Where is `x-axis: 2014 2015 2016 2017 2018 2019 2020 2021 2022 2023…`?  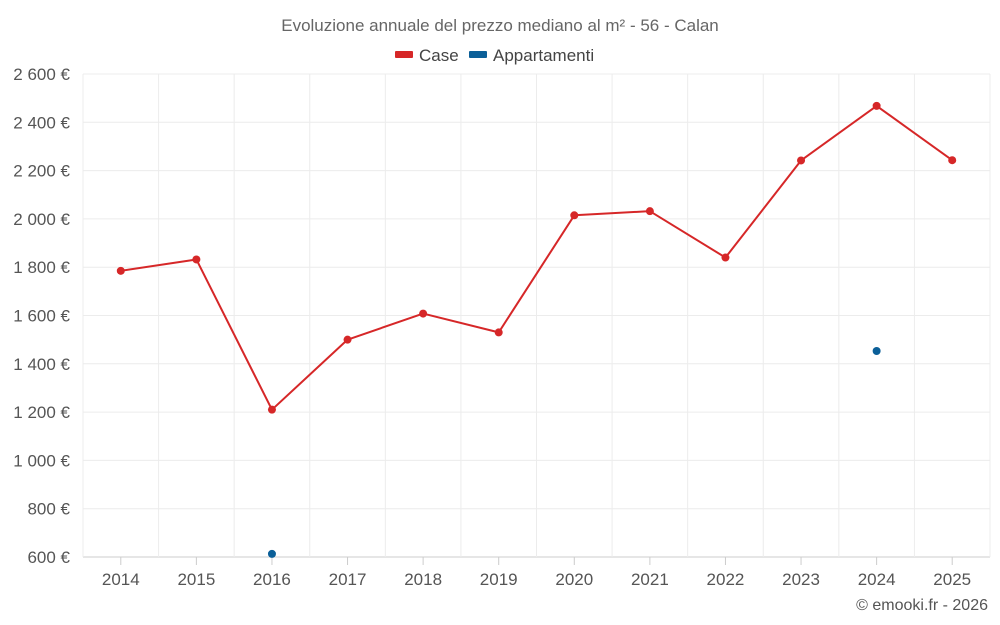
x-axis: 2014 2015 2016 2017 2018 2019 2020 2021 2022 2023… is located at coordinates (536, 573).